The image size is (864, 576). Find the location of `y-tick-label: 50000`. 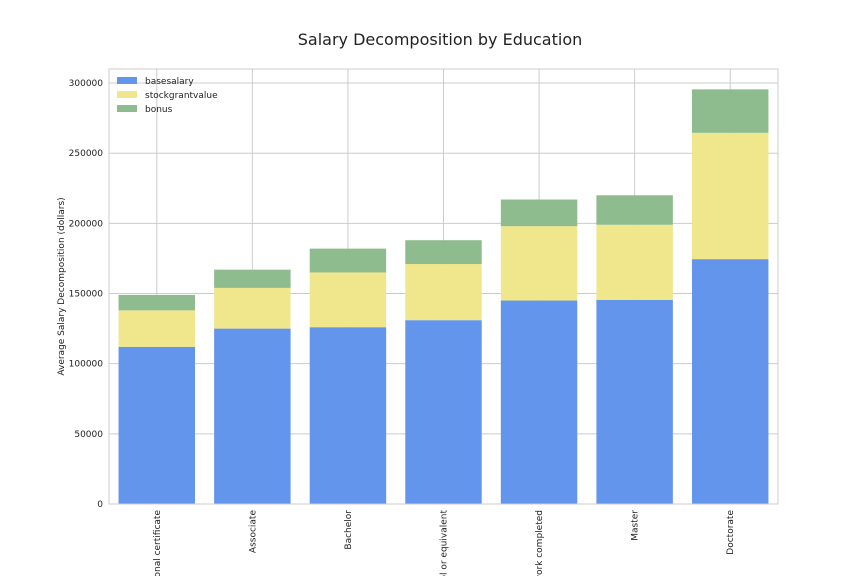

y-tick-label: 50000 is located at coordinates (88, 435).